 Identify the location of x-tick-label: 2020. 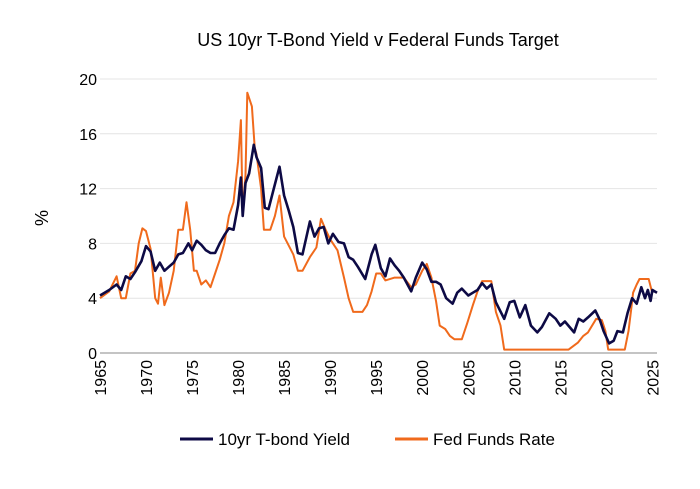
(607, 378).